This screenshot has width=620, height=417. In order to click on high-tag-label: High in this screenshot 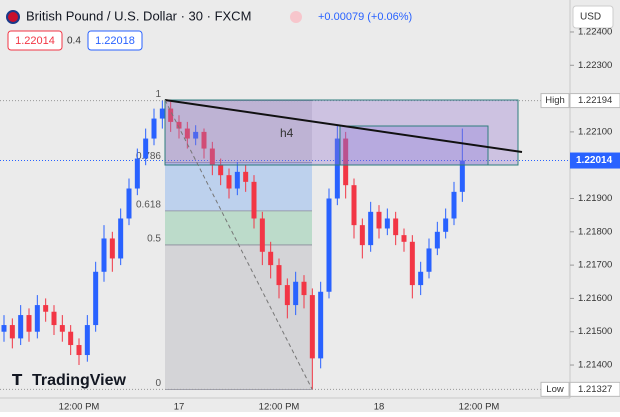, I will do `click(555, 100)`.